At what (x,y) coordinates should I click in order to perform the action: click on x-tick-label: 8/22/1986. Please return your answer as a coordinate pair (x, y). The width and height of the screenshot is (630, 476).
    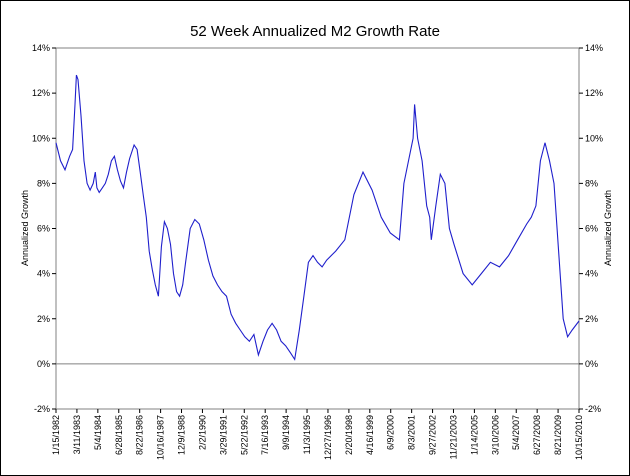
    Looking at the image, I should click on (140, 435).